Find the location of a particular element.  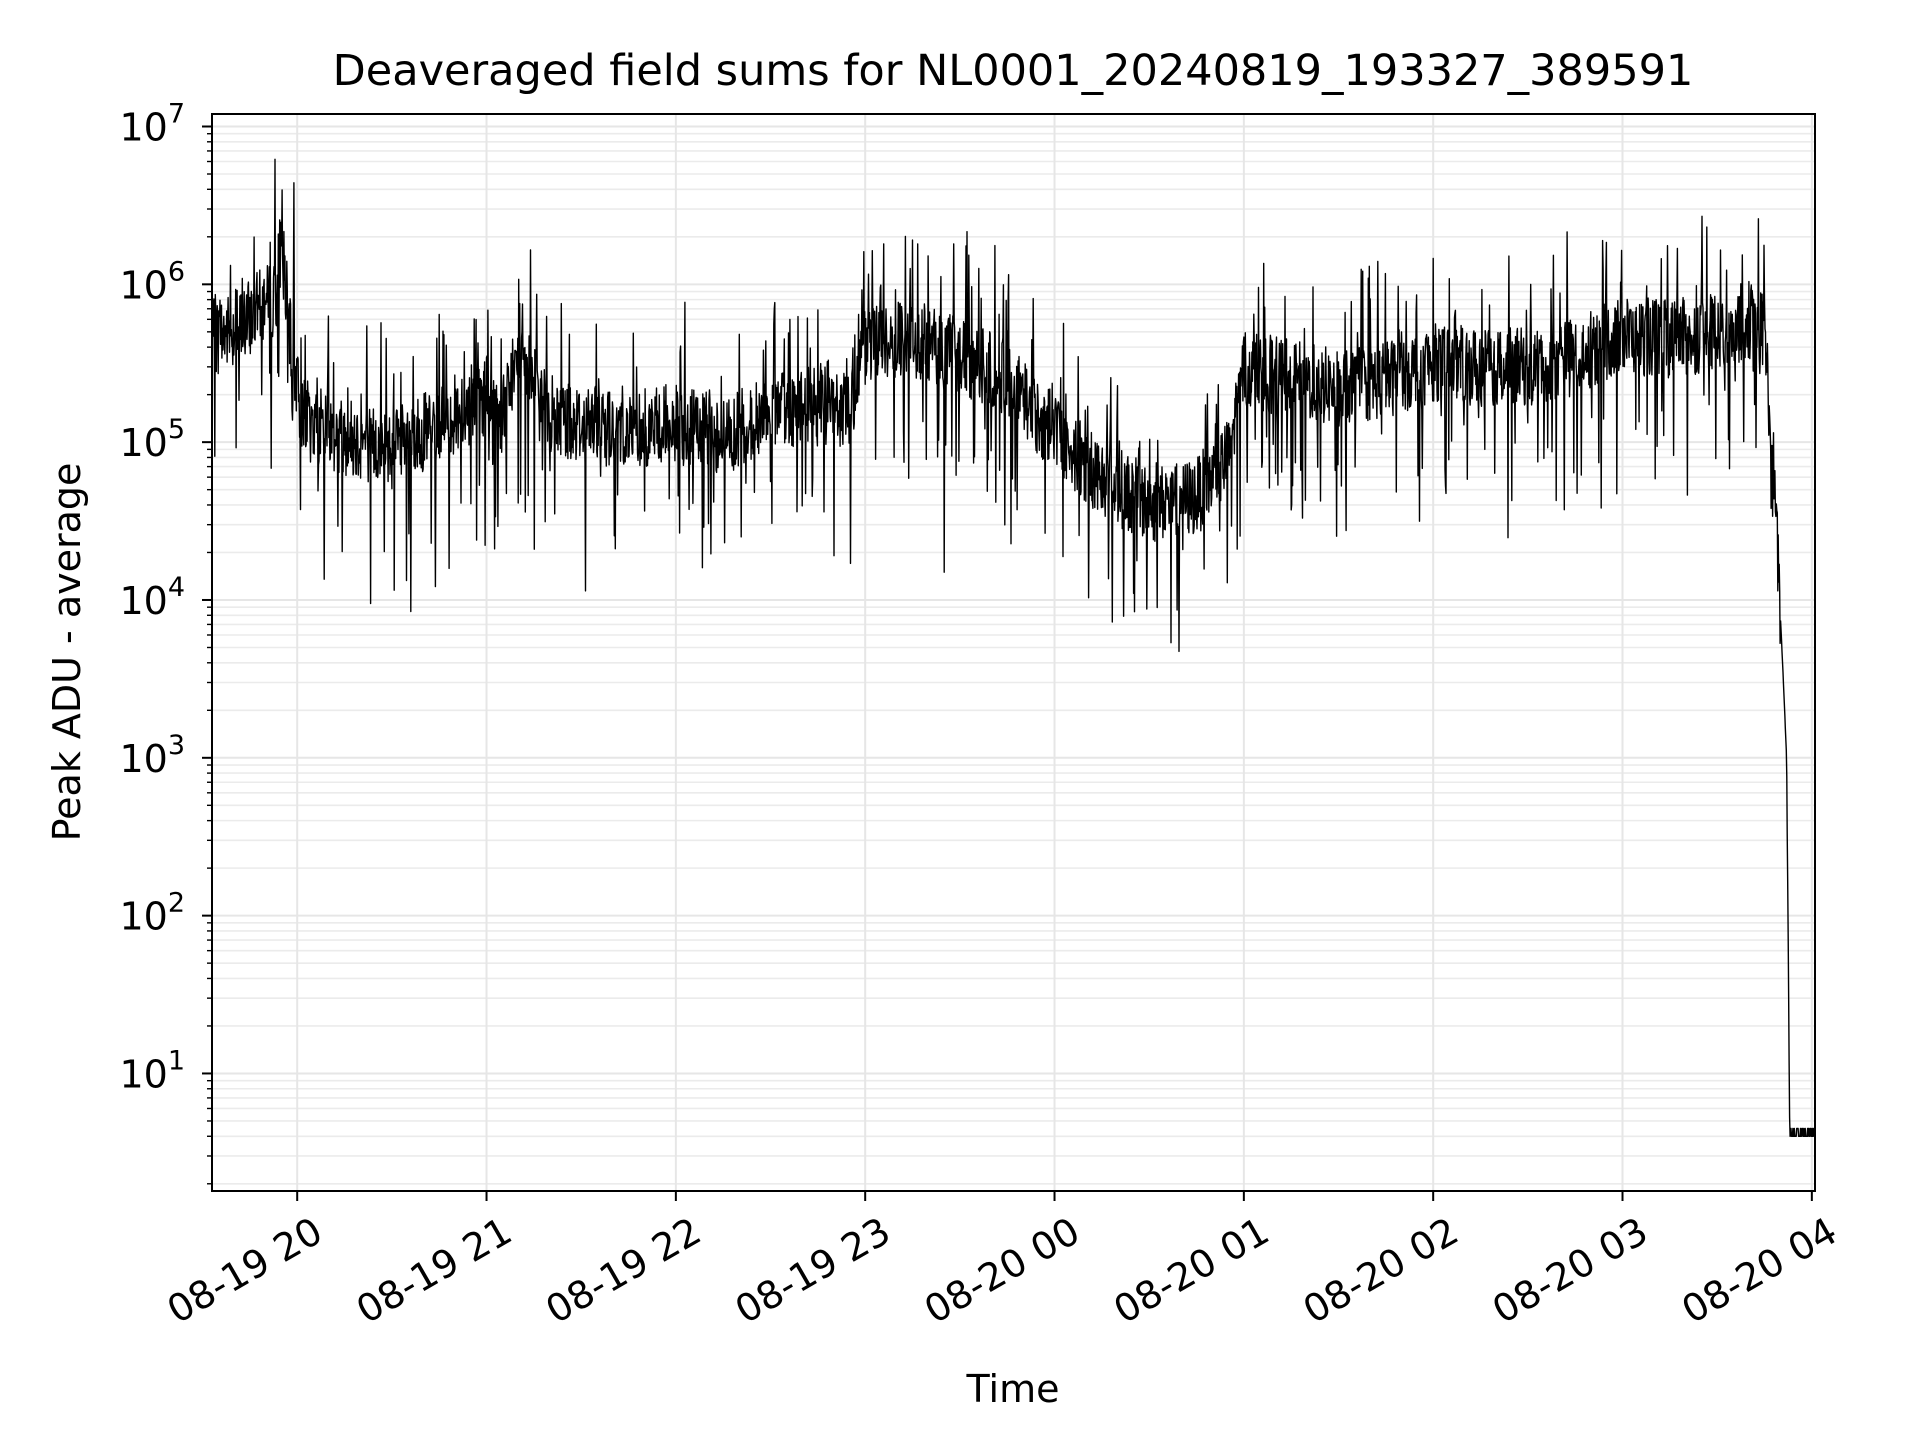

y-tick-label: 10⁴ is located at coordinates (152, 597).